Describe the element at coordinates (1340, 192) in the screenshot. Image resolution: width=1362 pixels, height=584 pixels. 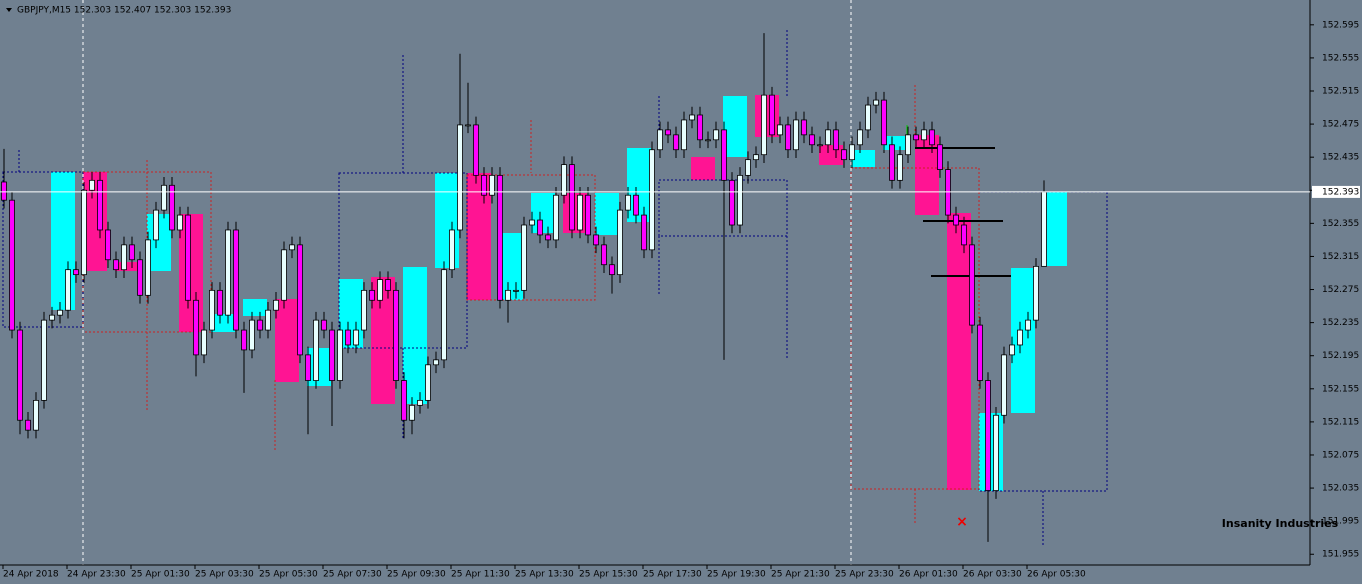
I see `price-label: 152.393` at that location.